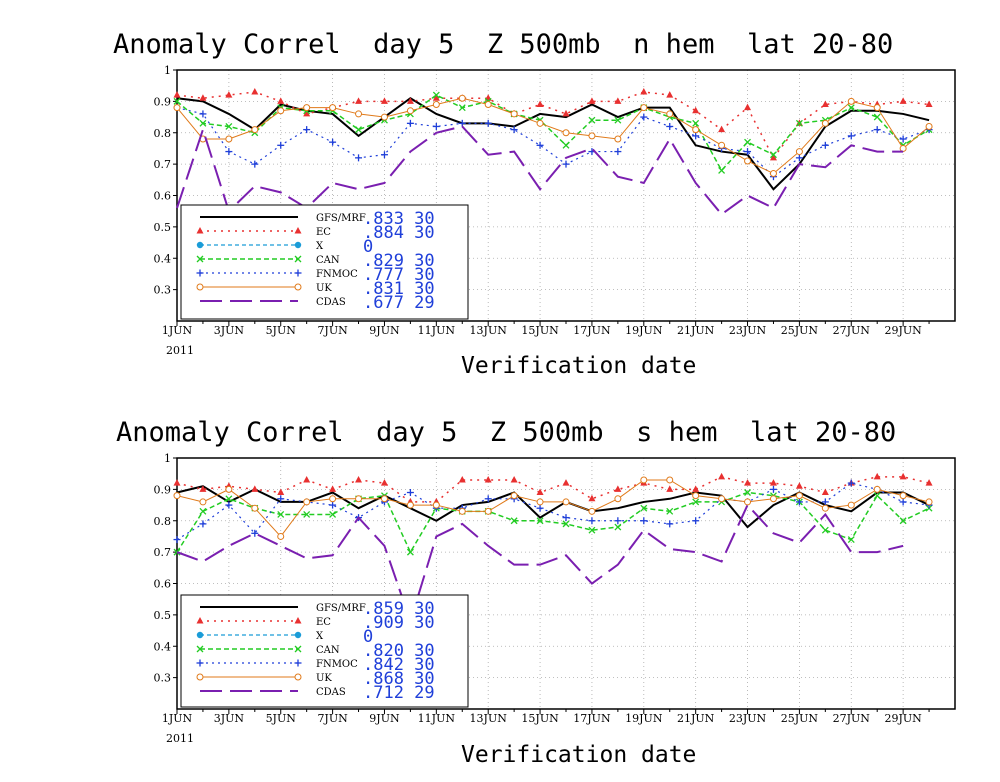 The width and height of the screenshot is (1000, 782). What do you see at coordinates (320, 246) in the screenshot?
I see `legend-name: X` at bounding box center [320, 246].